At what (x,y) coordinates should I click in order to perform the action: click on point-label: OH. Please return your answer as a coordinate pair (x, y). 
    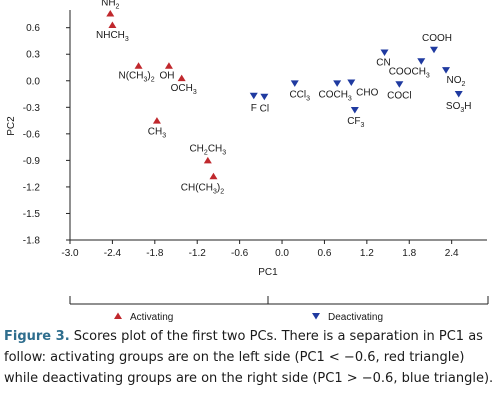
    Looking at the image, I should click on (166, 76).